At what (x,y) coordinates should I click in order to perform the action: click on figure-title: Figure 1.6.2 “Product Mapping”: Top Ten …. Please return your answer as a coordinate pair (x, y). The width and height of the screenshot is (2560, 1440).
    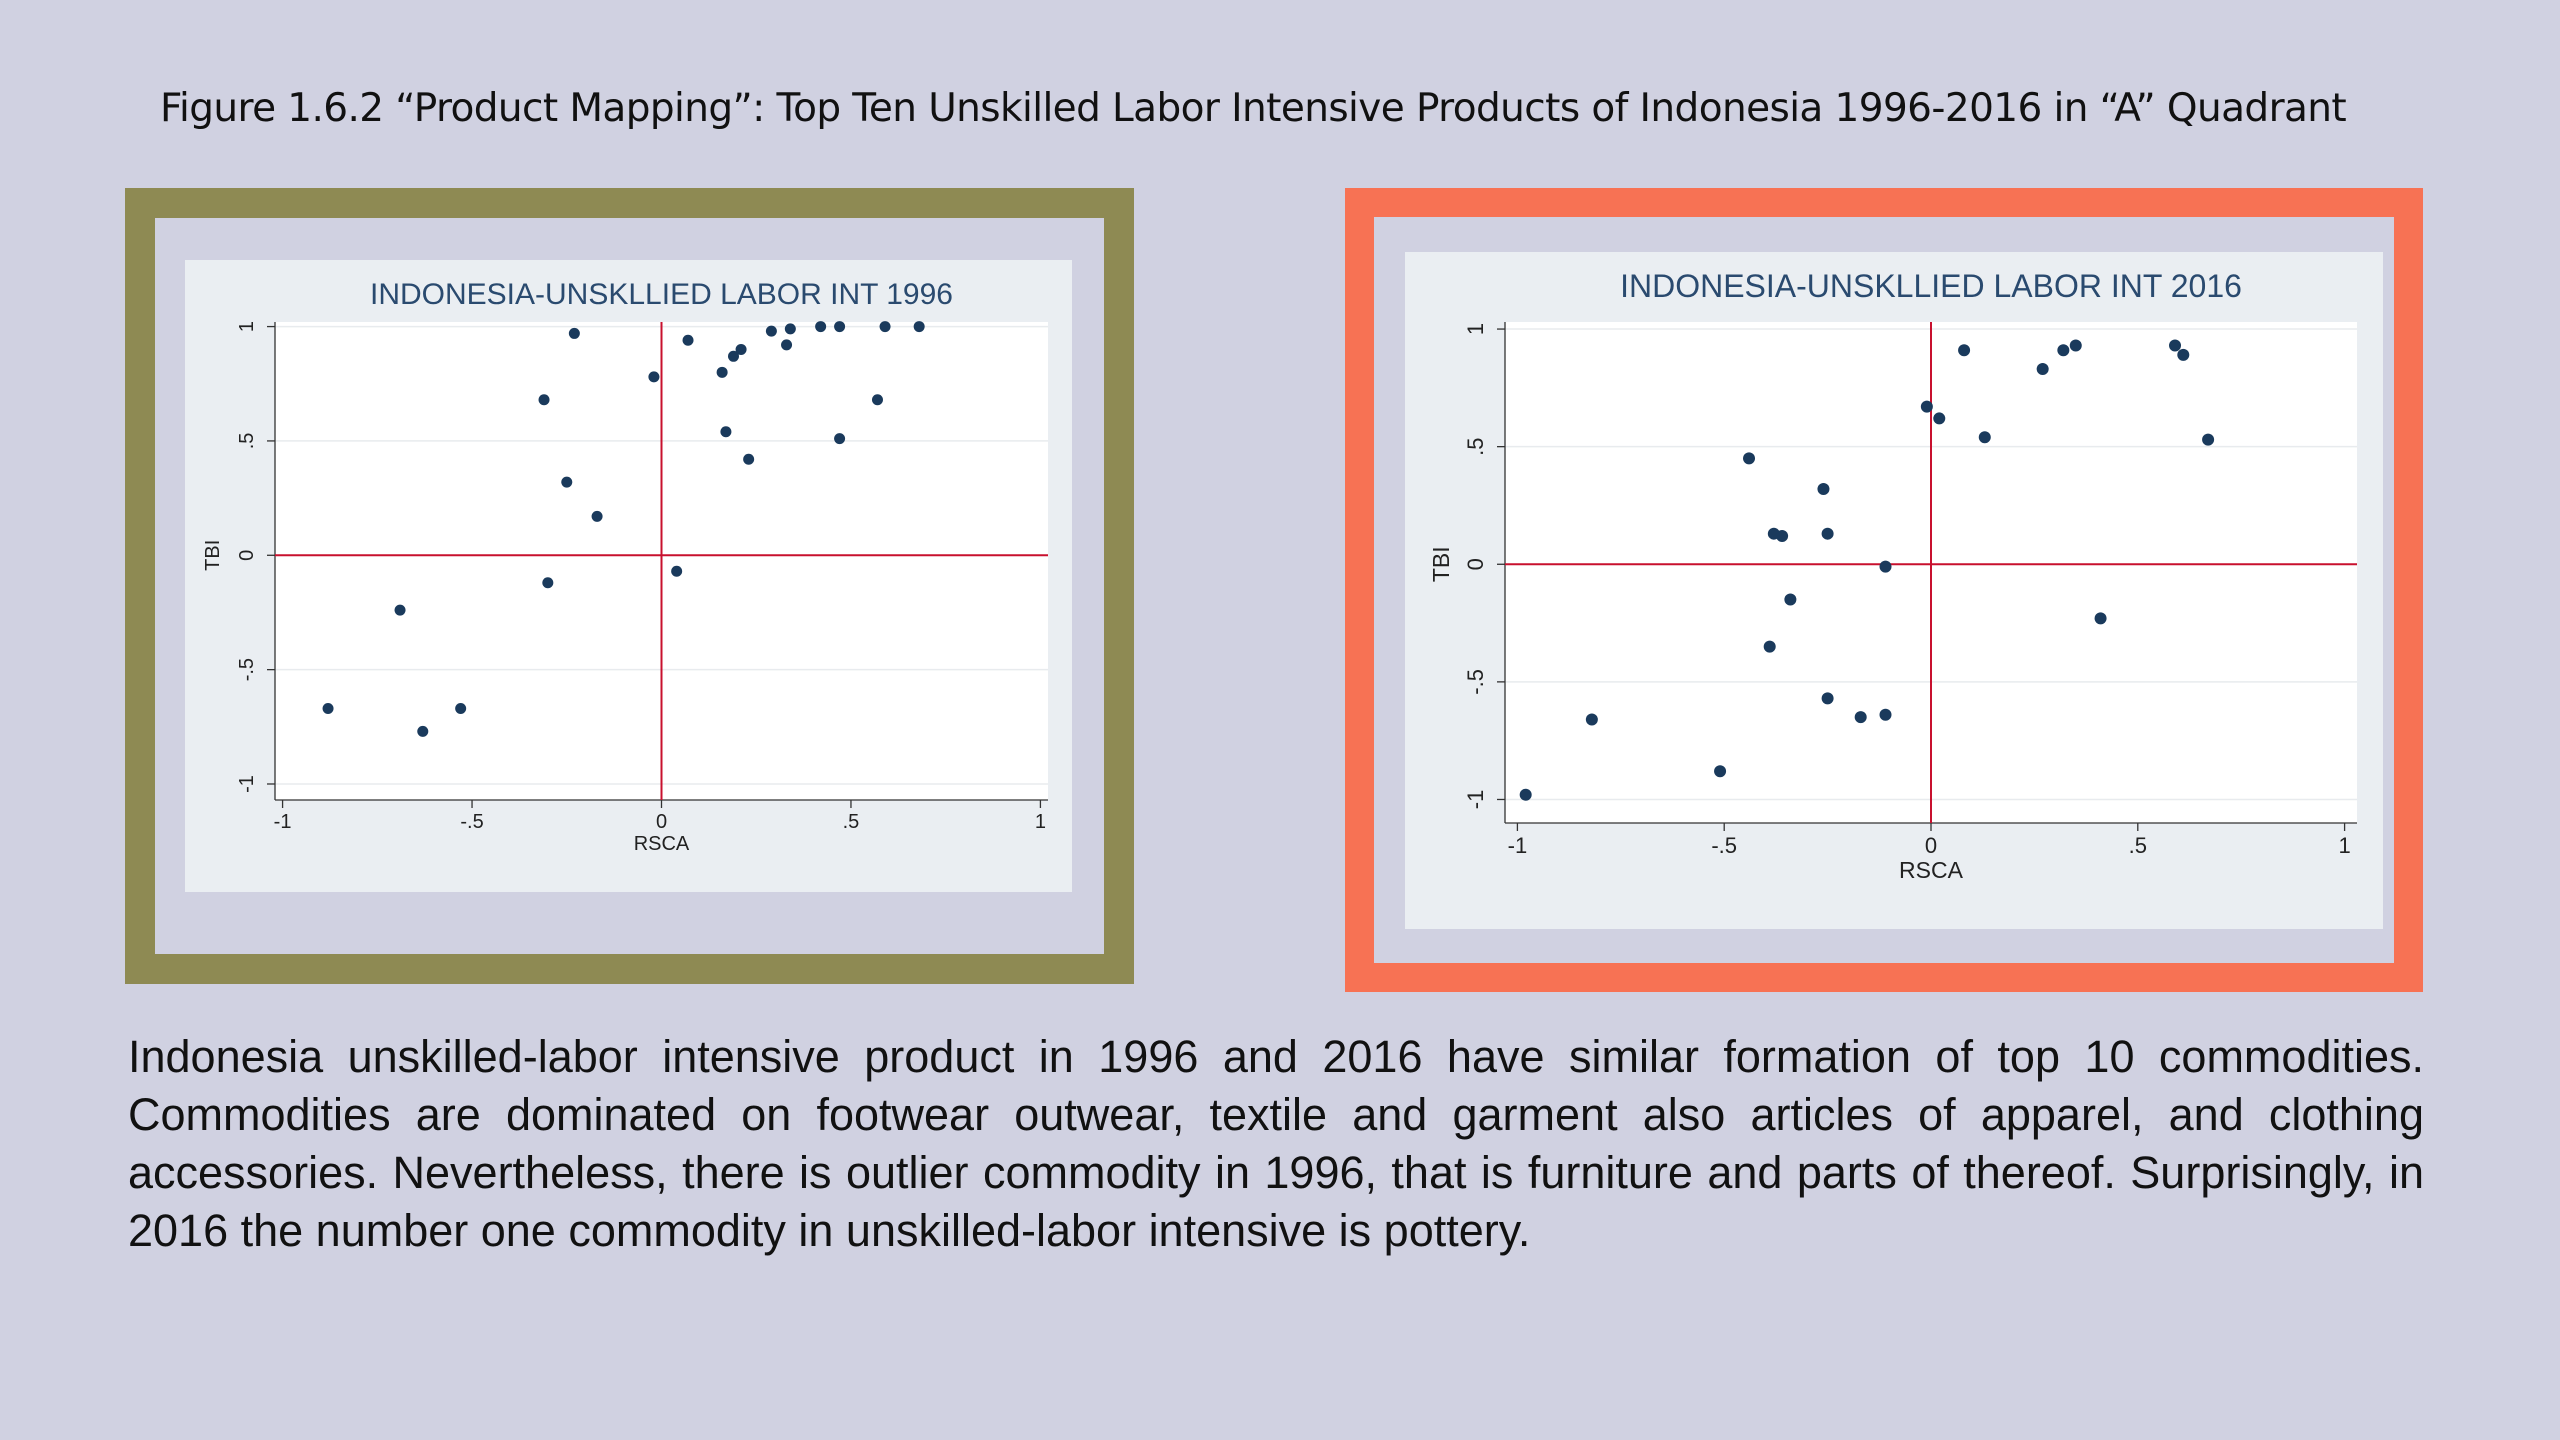
    Looking at the image, I should click on (1253, 108).